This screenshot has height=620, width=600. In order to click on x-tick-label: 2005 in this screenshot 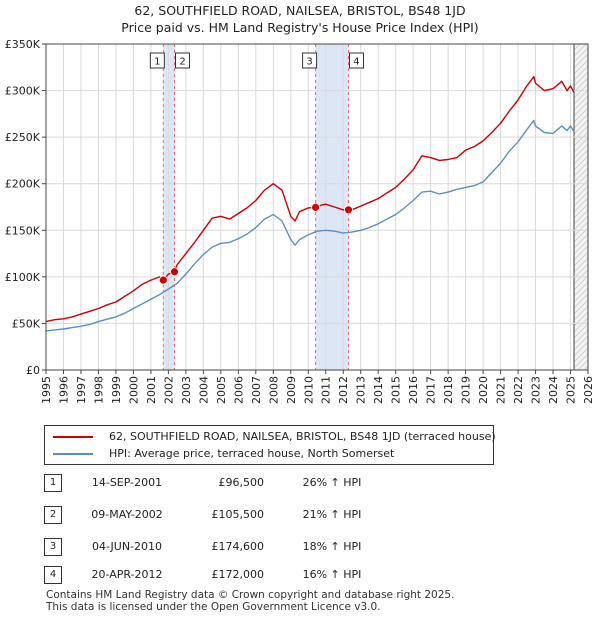, I will do `click(221, 390)`.